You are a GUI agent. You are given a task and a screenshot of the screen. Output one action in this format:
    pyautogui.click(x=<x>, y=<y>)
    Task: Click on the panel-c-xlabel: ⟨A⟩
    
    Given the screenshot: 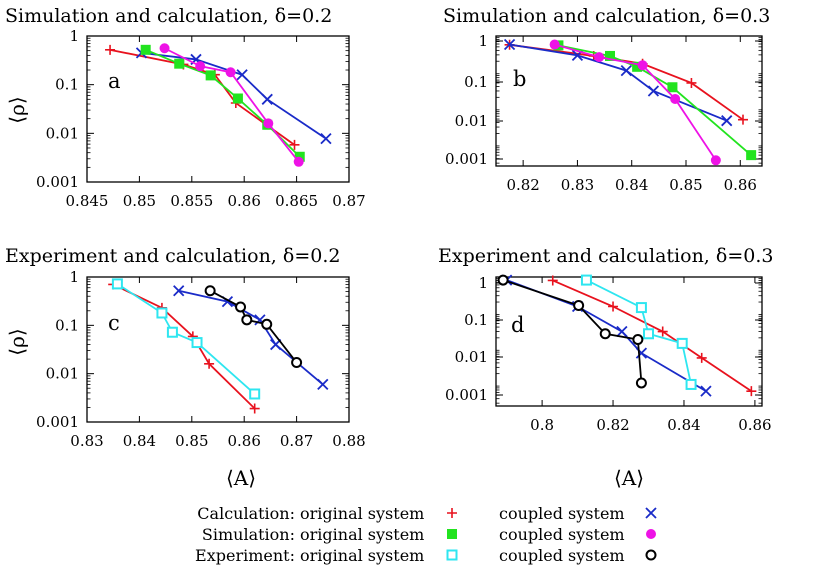 What is the action you would take?
    pyautogui.click(x=241, y=478)
    